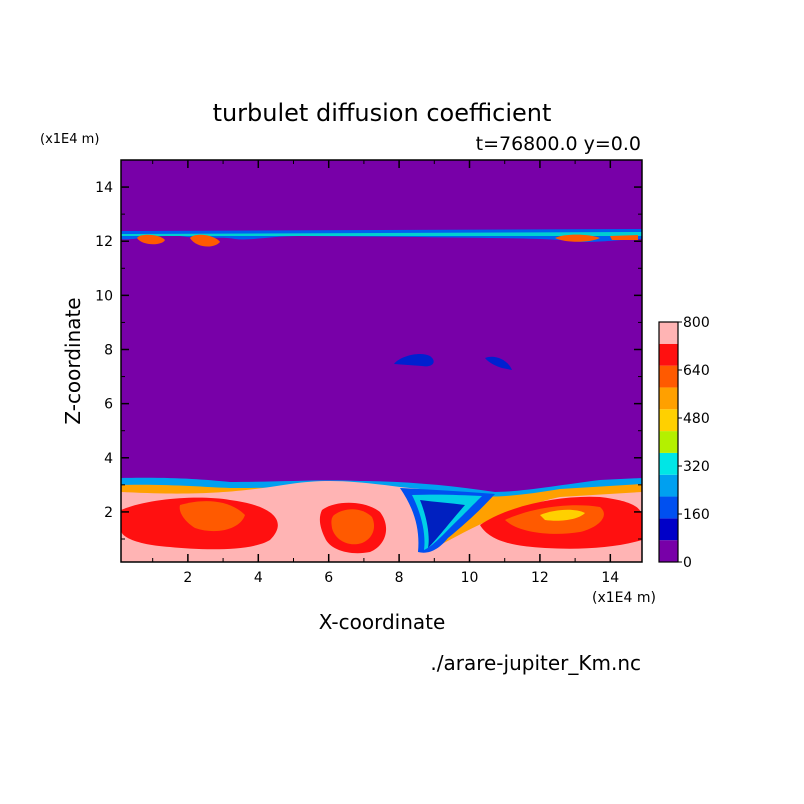  I want to click on plume-core, so click(442, 524).